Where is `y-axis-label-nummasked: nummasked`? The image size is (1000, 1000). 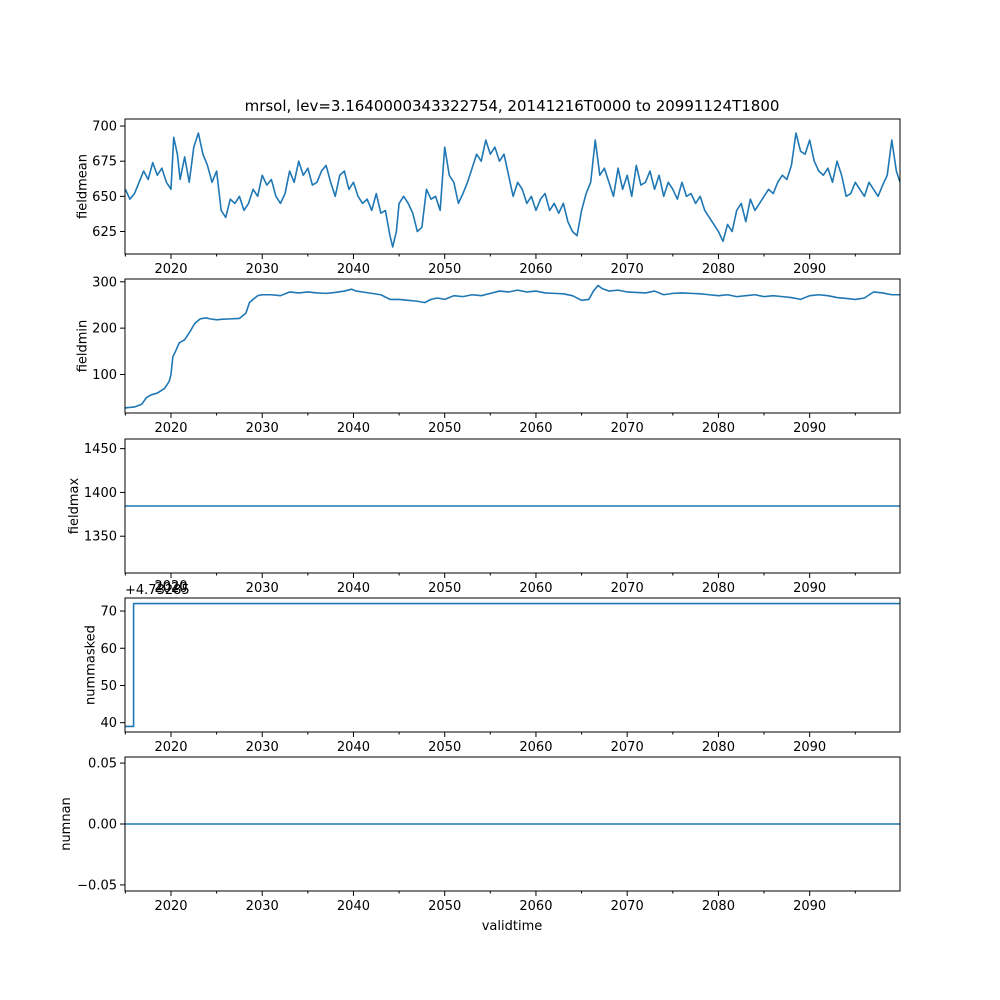 y-axis-label-nummasked: nummasked is located at coordinates (91, 665).